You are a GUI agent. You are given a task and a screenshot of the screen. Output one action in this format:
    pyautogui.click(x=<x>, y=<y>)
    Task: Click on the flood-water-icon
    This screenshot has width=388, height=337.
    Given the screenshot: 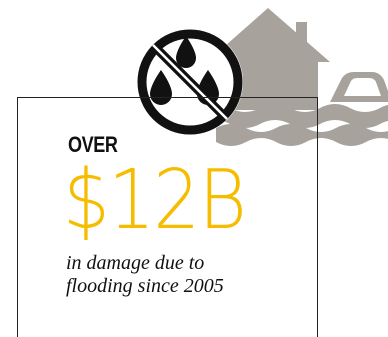 What is the action you would take?
    pyautogui.click(x=294, y=125)
    